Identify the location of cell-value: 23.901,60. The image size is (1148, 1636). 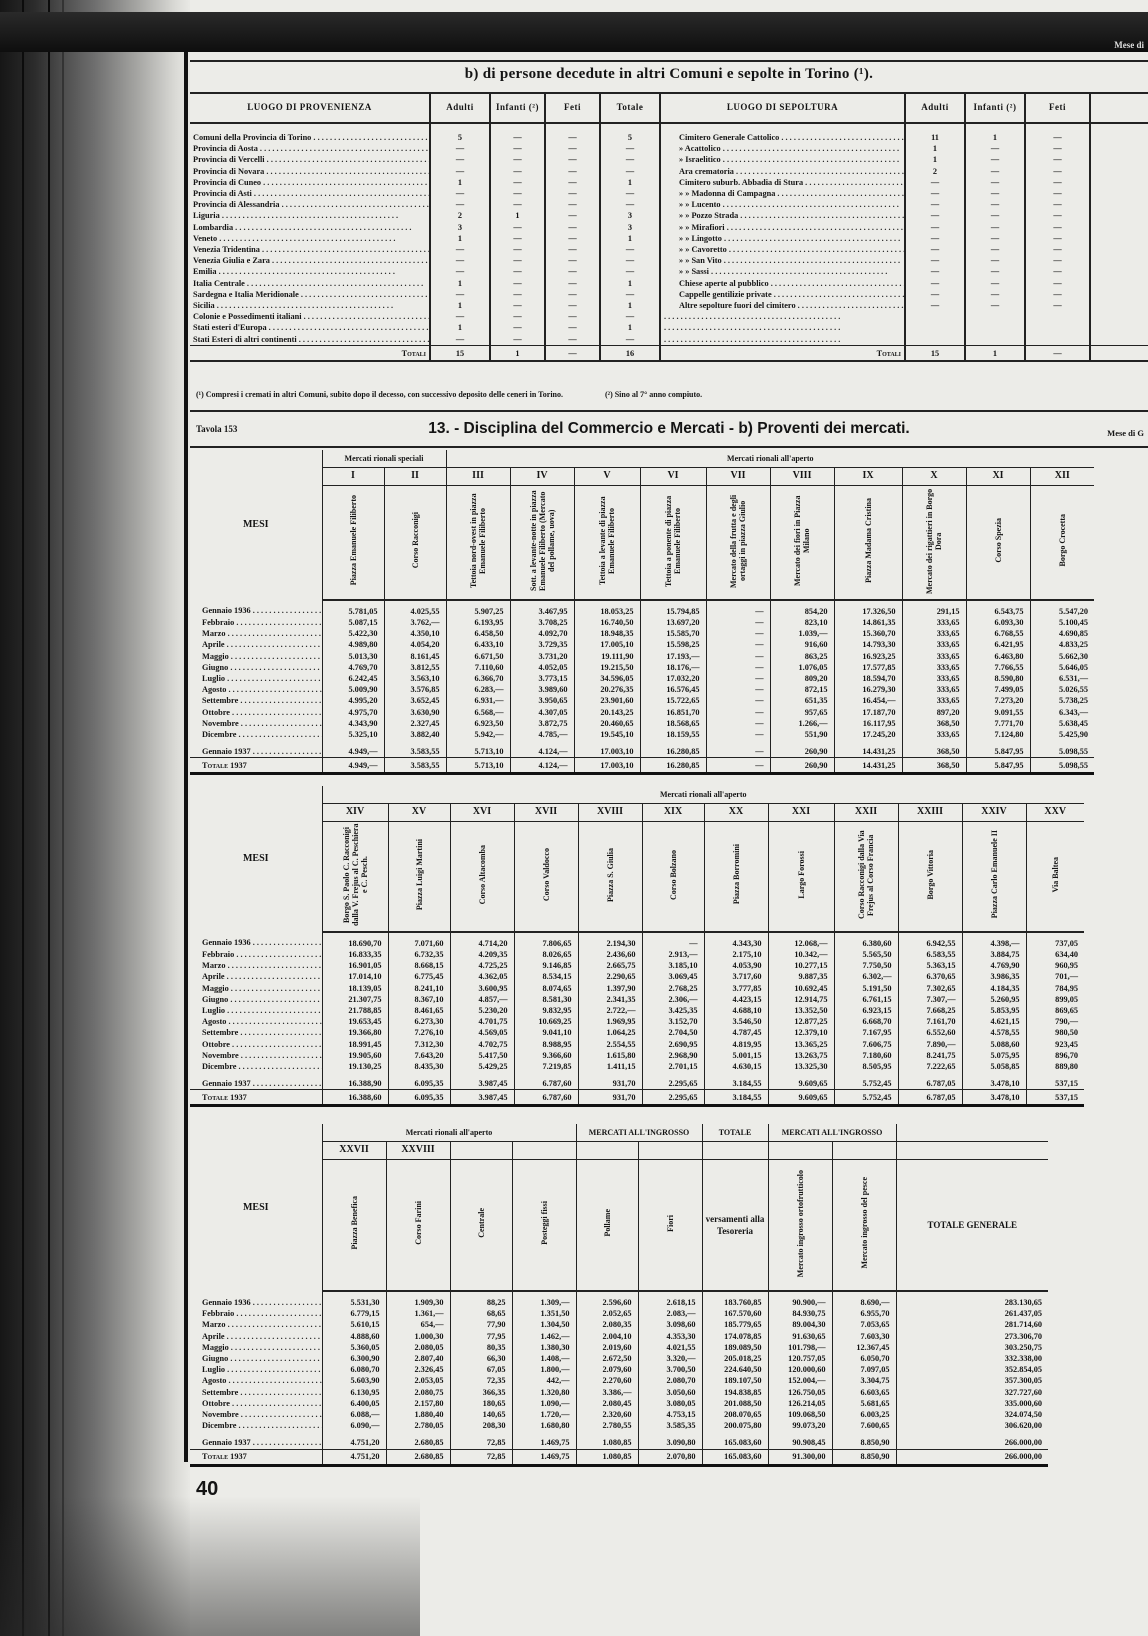
(607, 701).